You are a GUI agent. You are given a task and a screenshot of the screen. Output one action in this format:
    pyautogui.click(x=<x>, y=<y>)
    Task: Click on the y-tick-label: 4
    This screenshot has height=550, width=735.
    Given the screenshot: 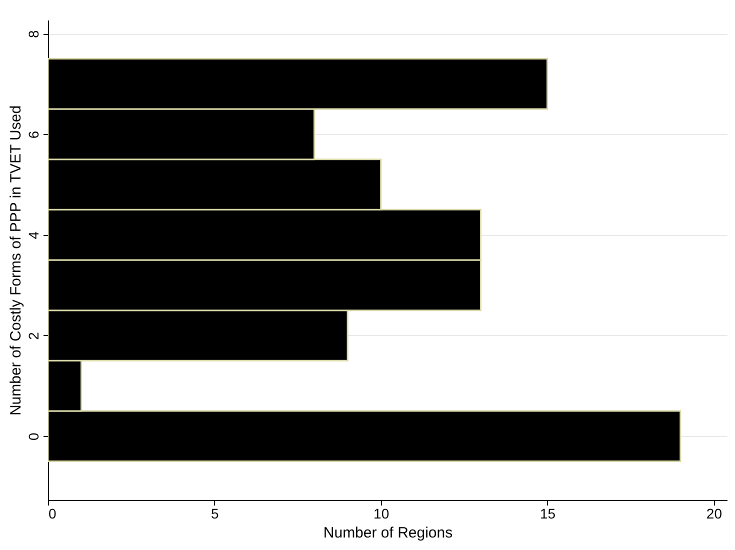 What is the action you would take?
    pyautogui.click(x=34, y=235)
    